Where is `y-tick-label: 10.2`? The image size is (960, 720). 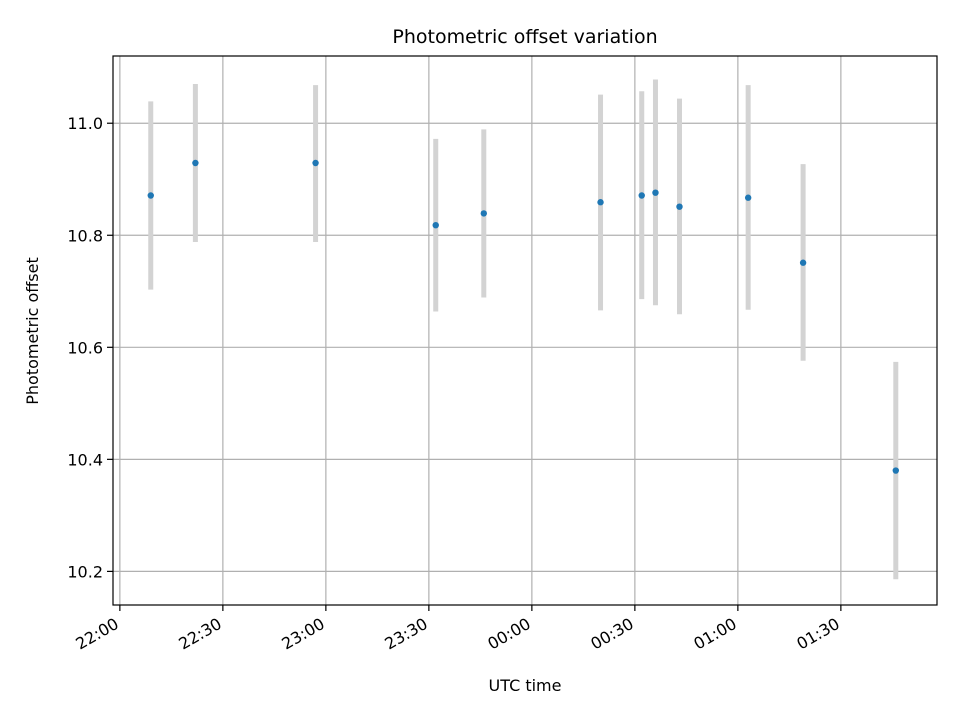
y-tick-label: 10.2 is located at coordinates (85, 571).